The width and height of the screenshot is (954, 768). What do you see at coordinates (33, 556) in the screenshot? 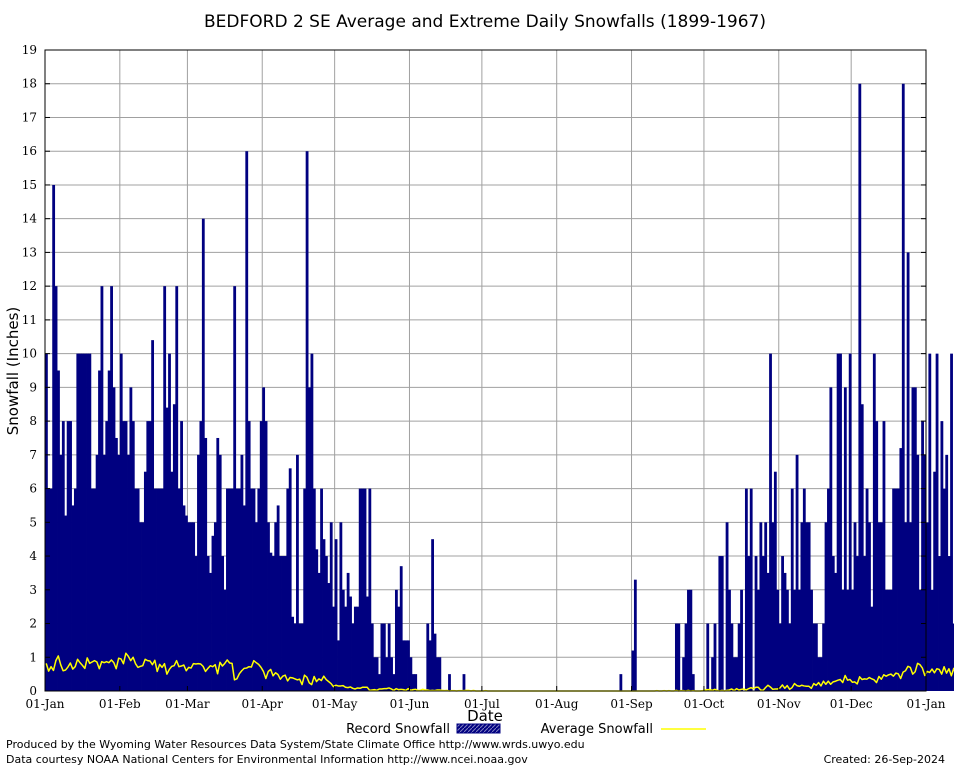
I see `y-tick-label: 4` at bounding box center [33, 556].